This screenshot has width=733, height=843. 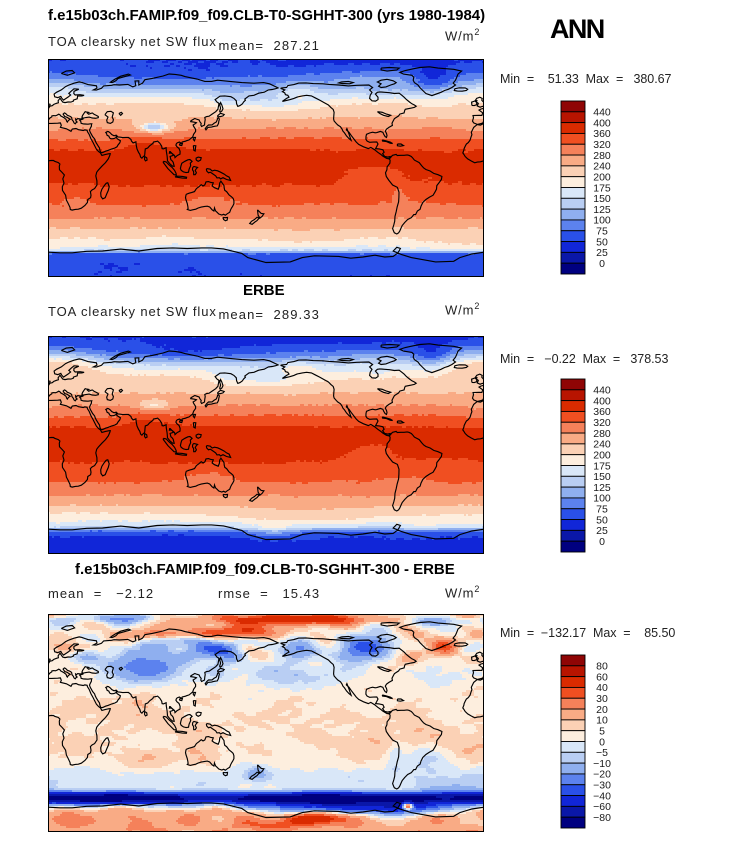 I want to click on svg-text: −60, so click(x=602, y=807).